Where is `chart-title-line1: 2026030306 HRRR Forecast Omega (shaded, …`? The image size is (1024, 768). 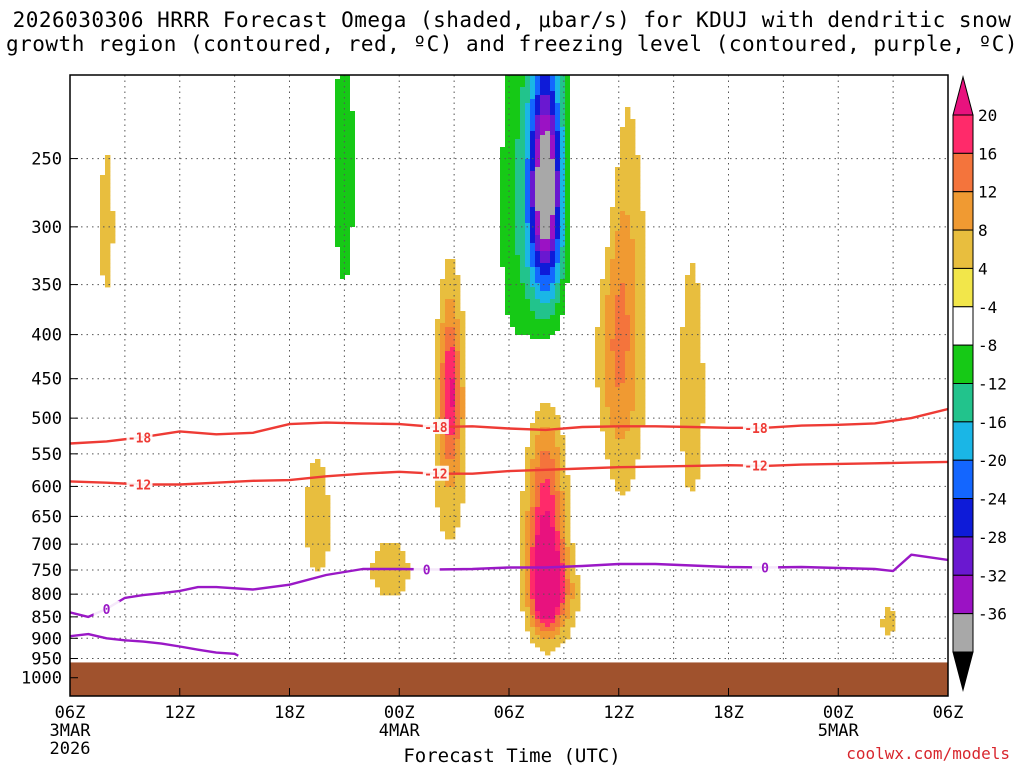 chart-title-line1: 2026030306 HRRR Forecast Omega (shaded, … is located at coordinates (512, 20).